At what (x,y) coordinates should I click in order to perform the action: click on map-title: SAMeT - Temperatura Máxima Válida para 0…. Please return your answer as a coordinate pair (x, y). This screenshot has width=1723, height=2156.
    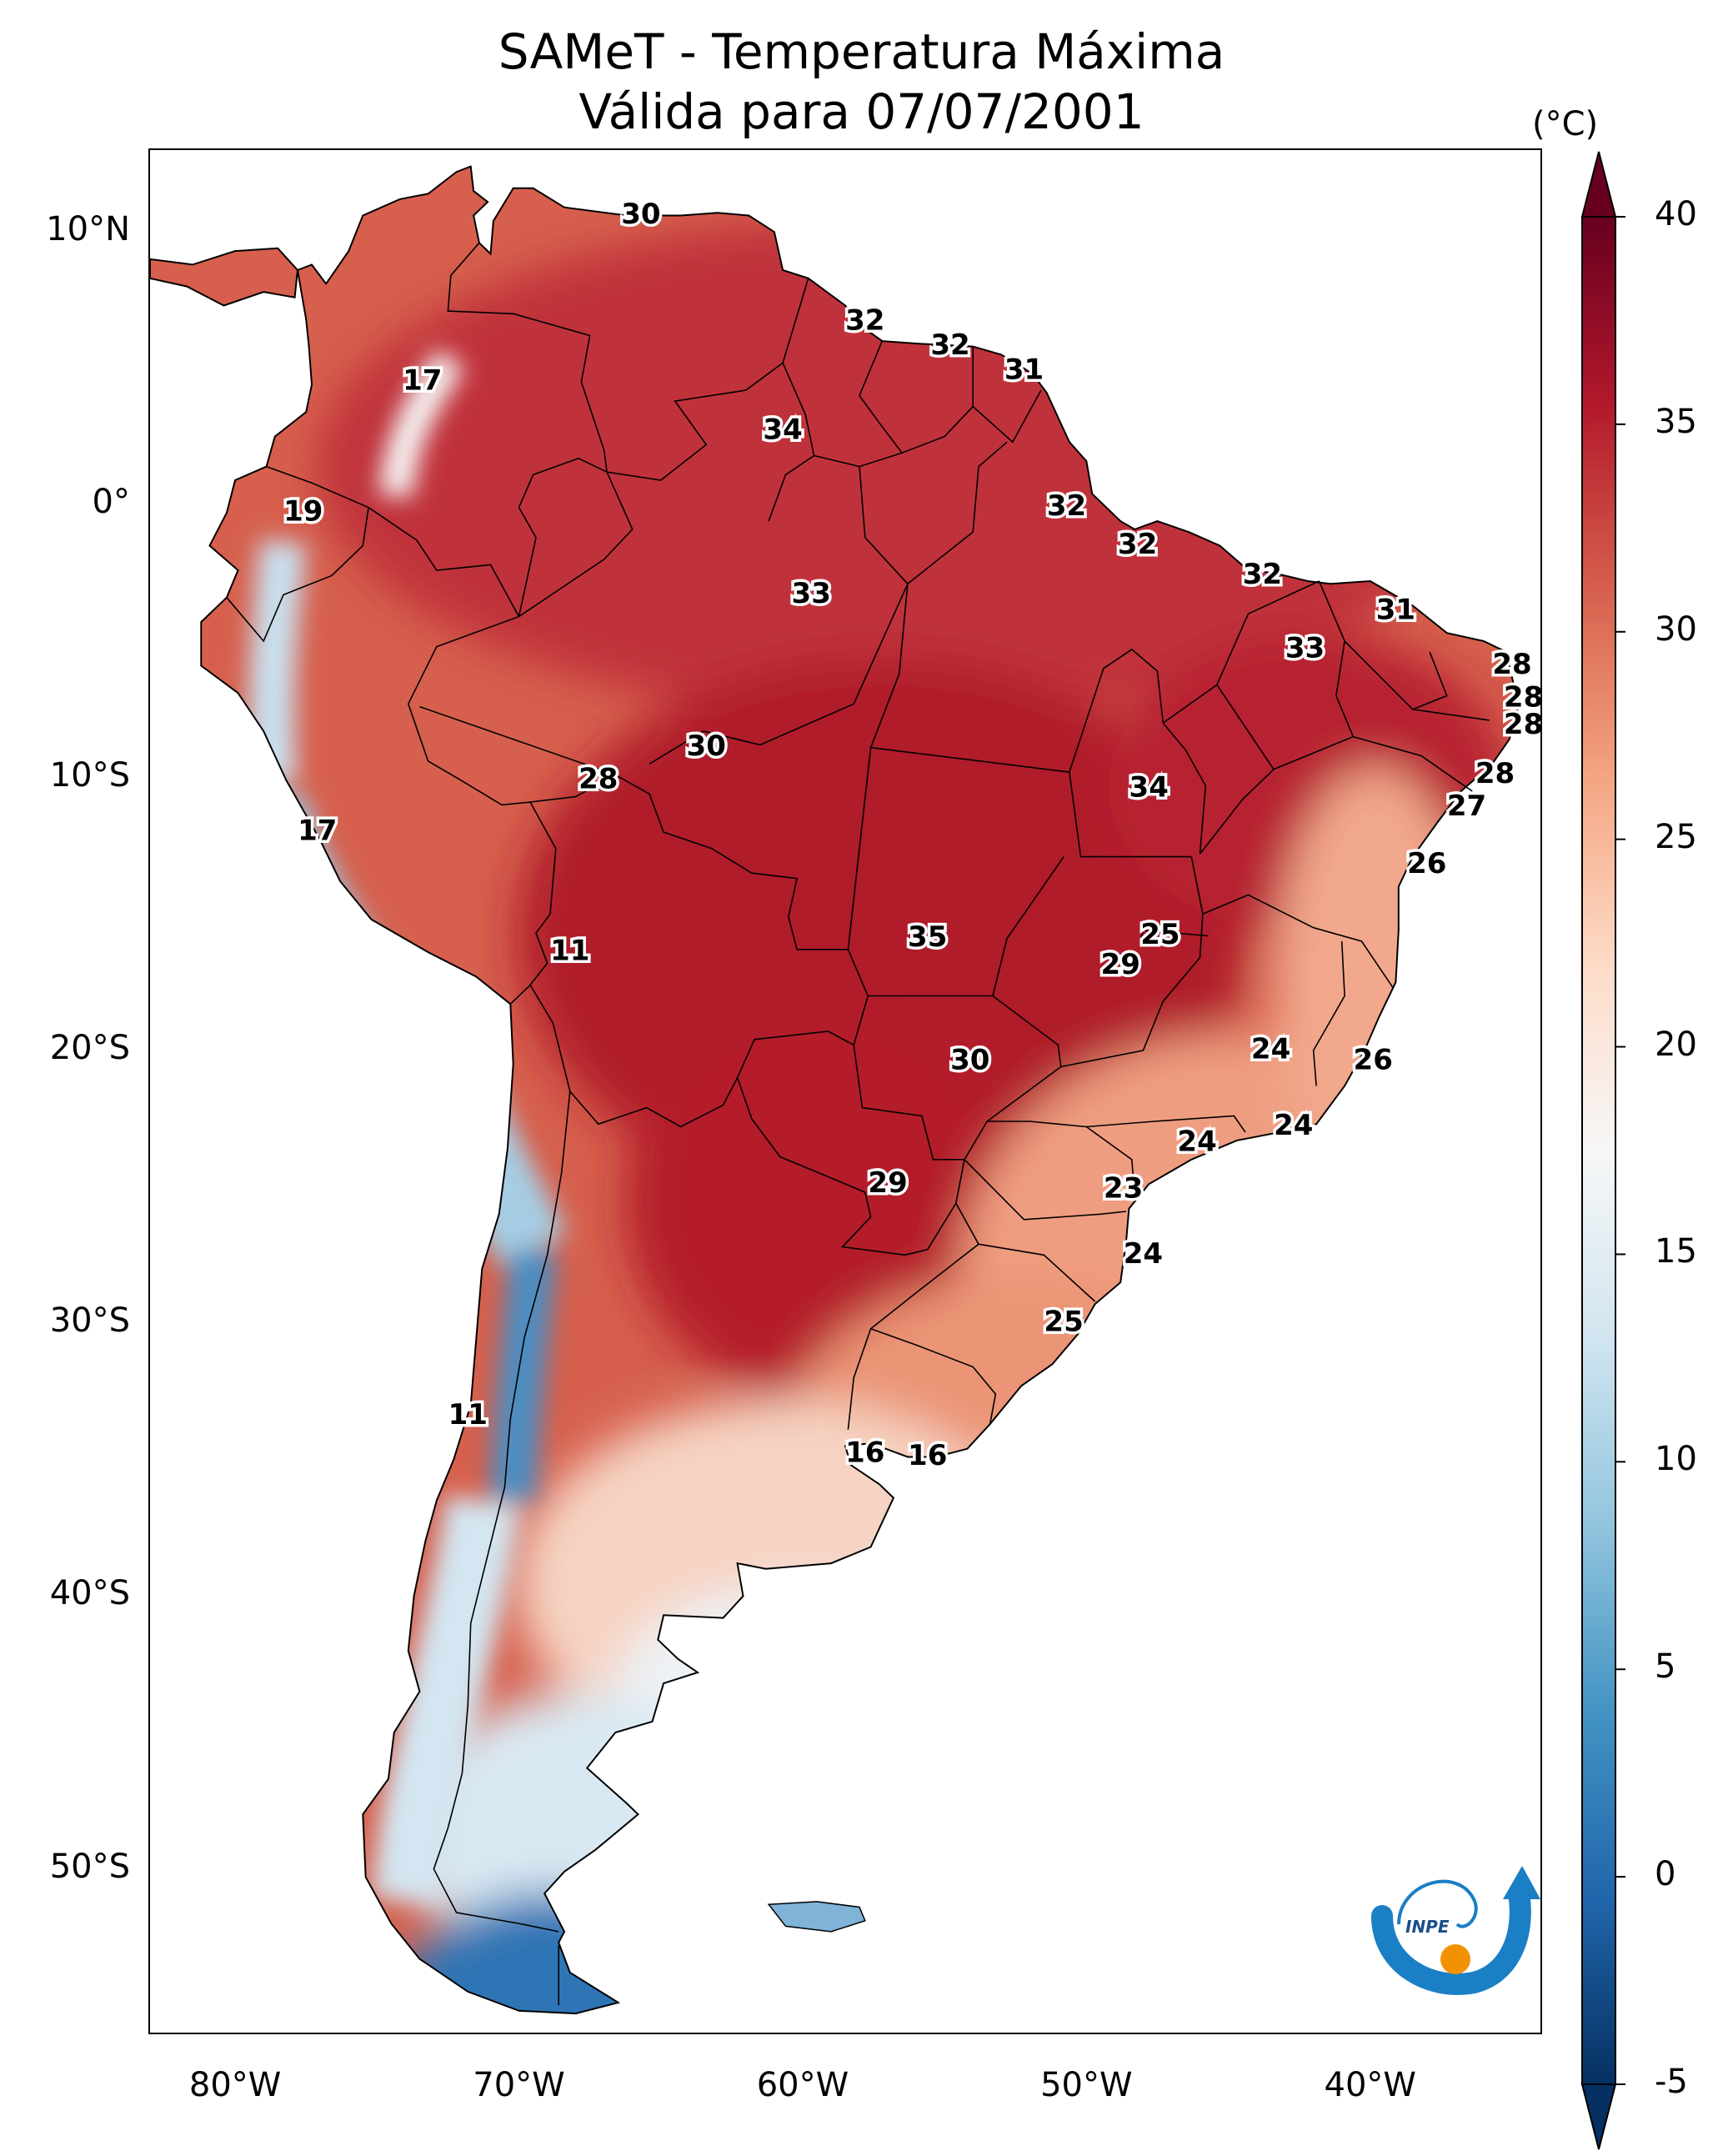
    Looking at the image, I should click on (861, 82).